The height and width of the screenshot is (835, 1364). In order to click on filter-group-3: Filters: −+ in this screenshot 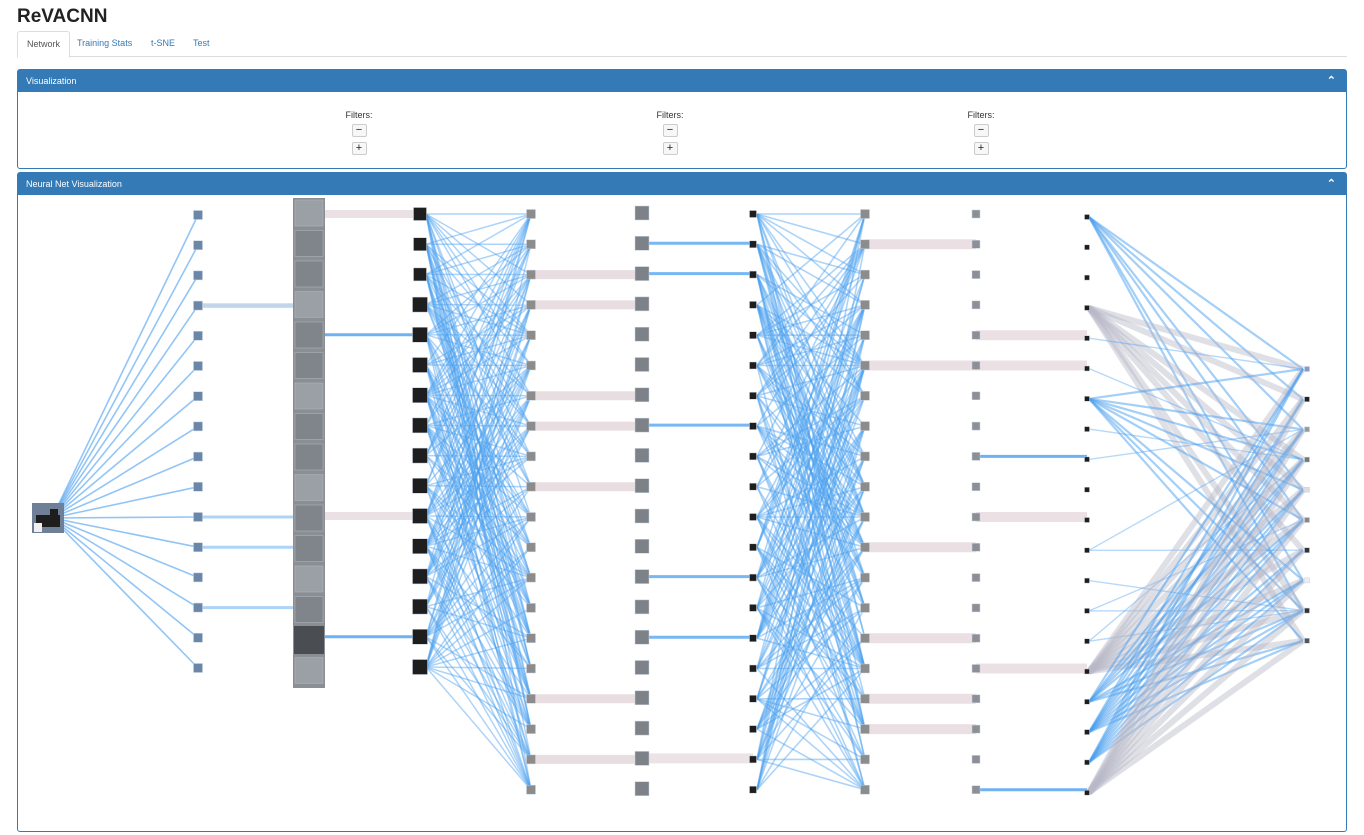, I will do `click(981, 133)`.